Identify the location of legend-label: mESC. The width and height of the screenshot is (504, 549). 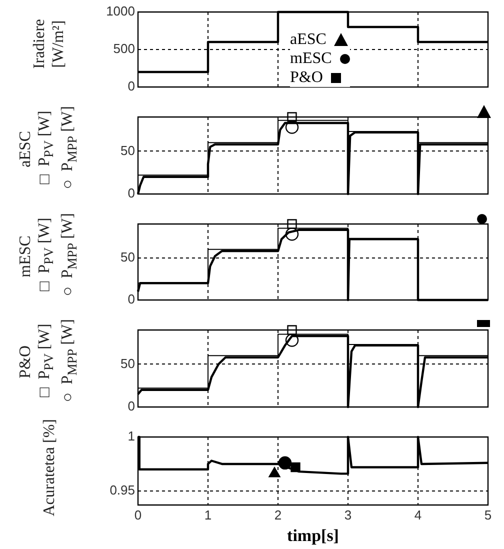
(311, 58).